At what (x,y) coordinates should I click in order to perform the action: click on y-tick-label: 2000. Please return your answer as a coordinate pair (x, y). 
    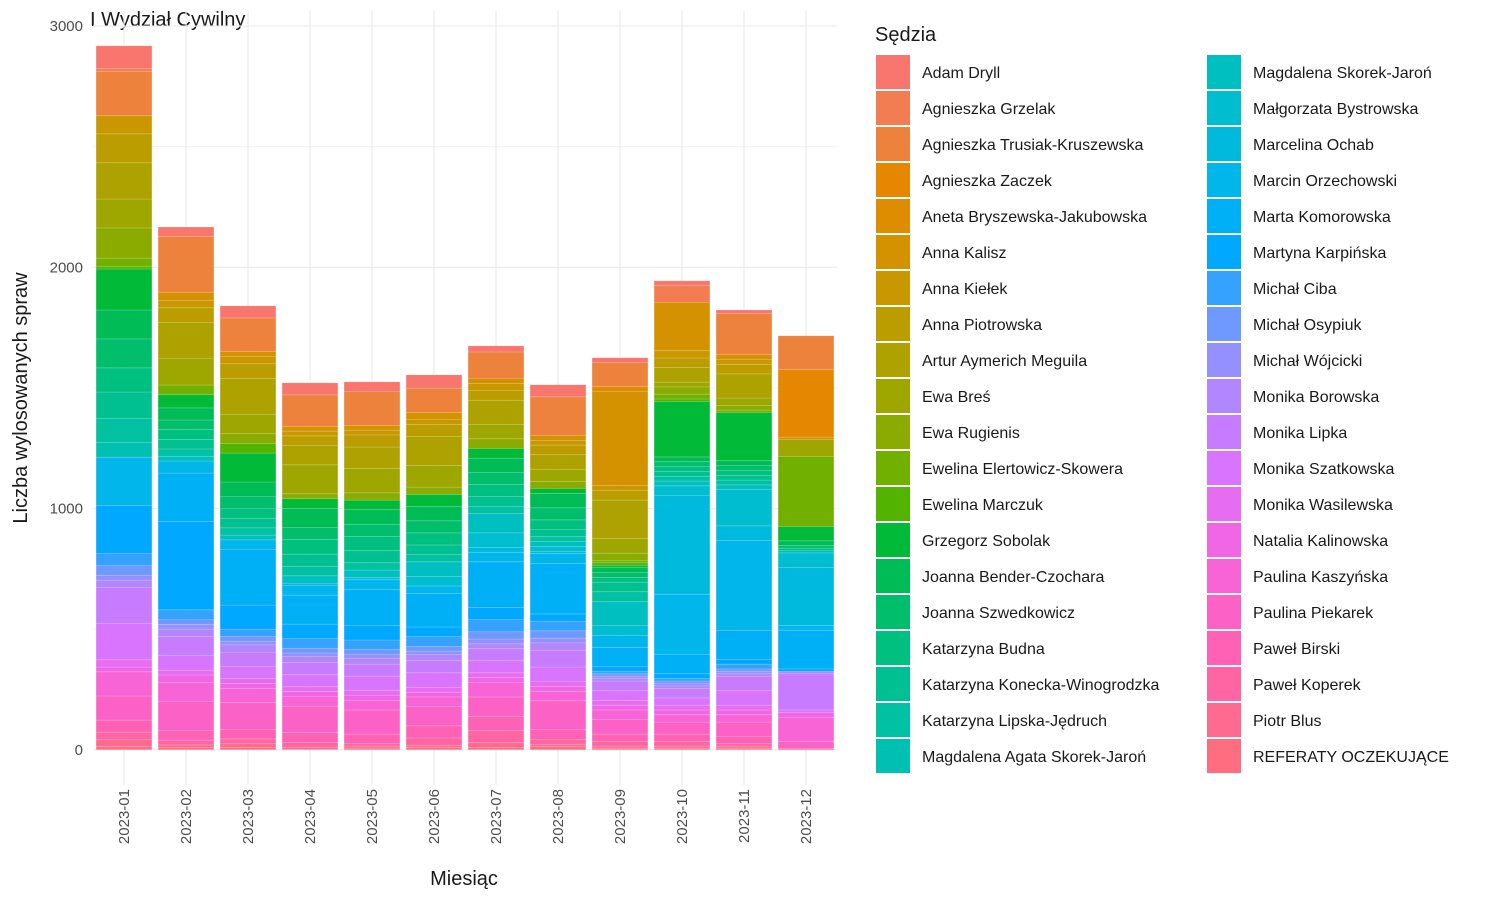
    Looking at the image, I should click on (66, 267).